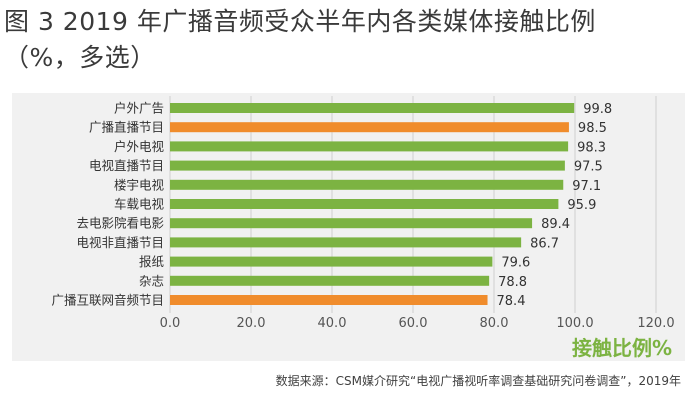 The image size is (695, 407). I want to click on data-label: 99.8, so click(597, 109).